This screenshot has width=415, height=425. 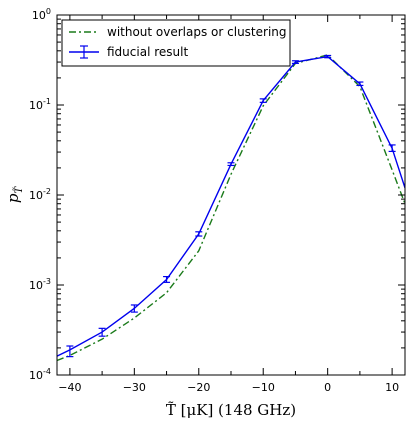 What do you see at coordinates (198, 387) in the screenshot?
I see `x-tick-label: −20` at bounding box center [198, 387].